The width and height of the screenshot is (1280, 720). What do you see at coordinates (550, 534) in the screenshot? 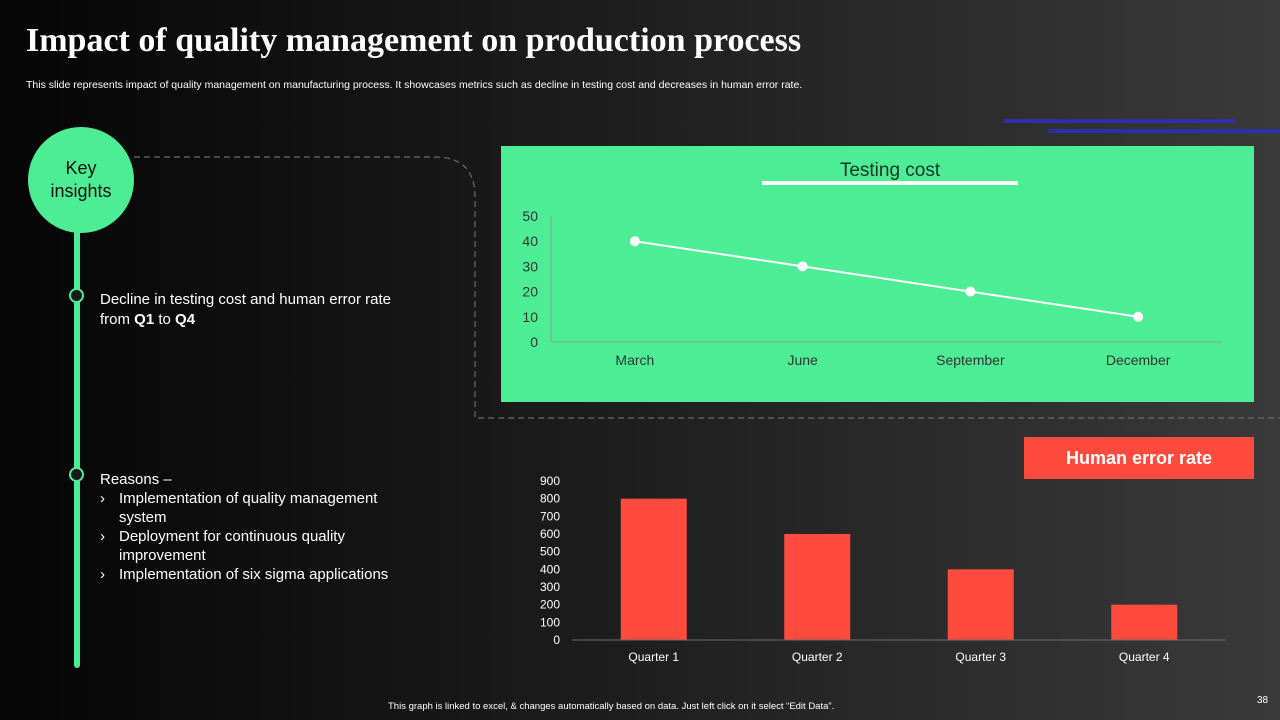
I see `bar-chart-y-tick-label: 600` at bounding box center [550, 534].